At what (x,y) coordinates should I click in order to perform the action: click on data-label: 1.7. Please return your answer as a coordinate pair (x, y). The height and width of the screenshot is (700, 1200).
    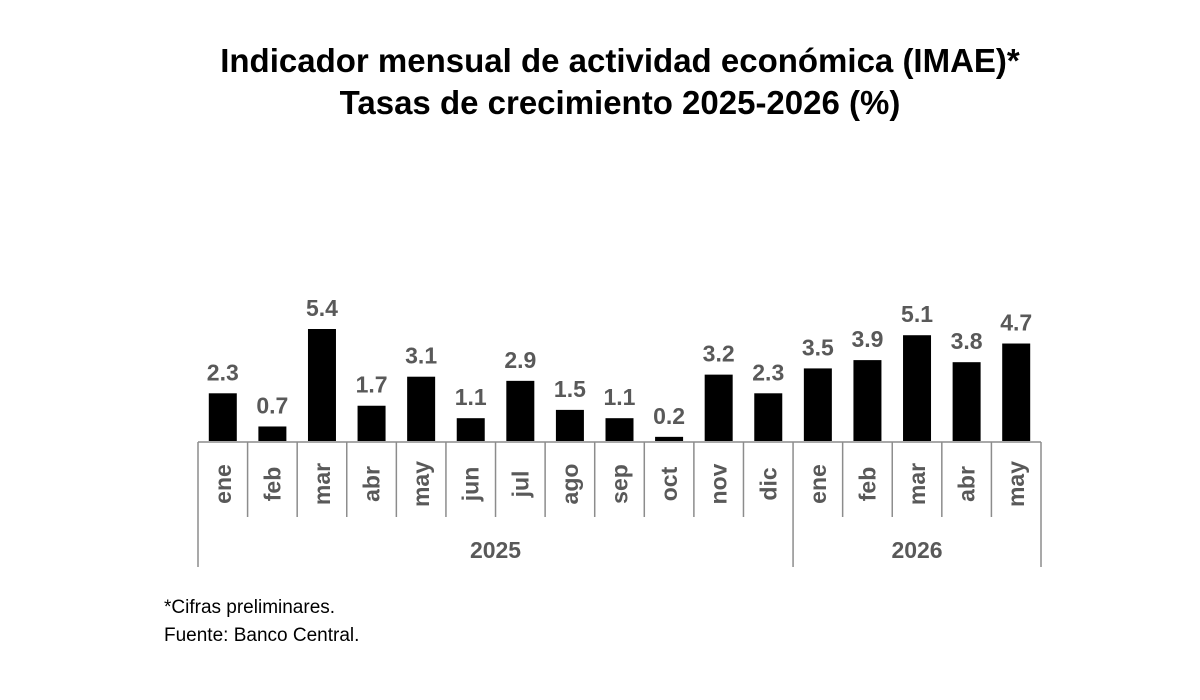
    Looking at the image, I should click on (372, 385).